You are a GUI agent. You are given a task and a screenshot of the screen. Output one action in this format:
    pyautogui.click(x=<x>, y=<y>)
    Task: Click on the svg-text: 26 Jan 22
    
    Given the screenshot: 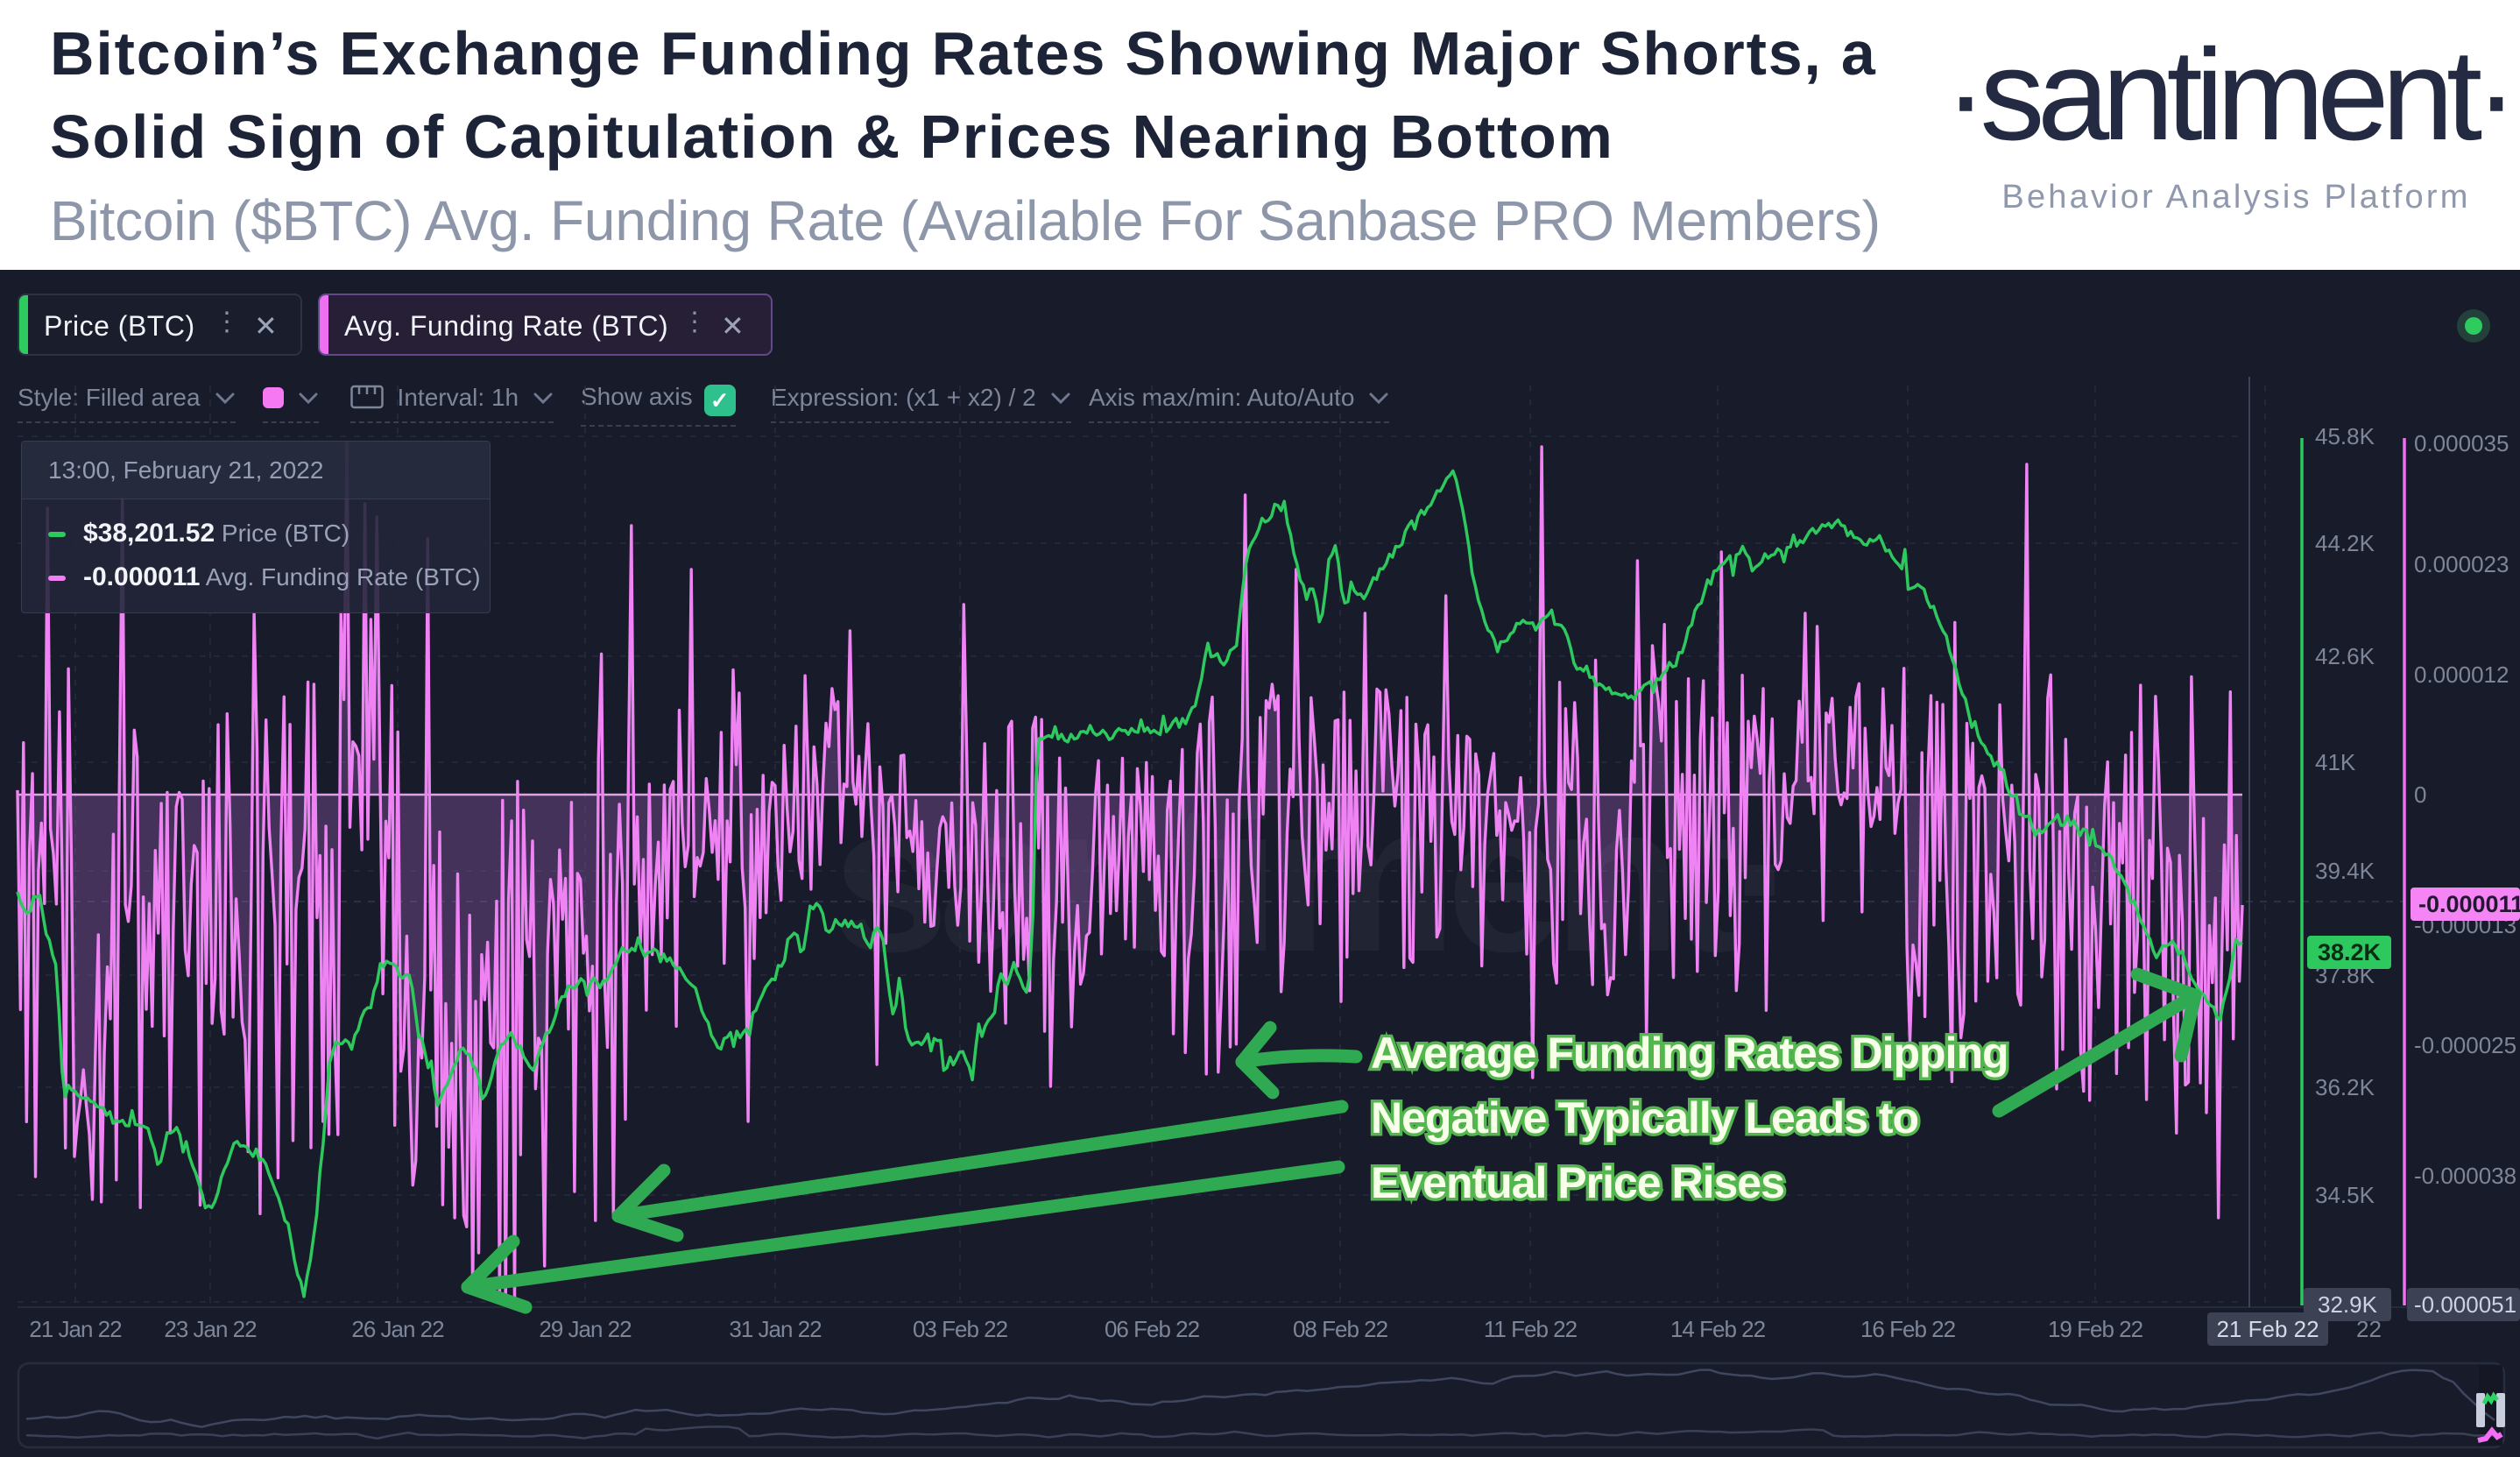 What is the action you would take?
    pyautogui.click(x=397, y=1329)
    